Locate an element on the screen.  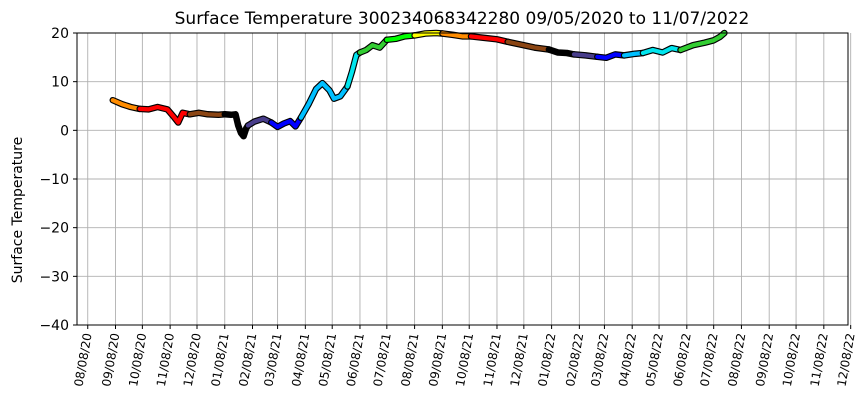
x-tick-label: 07/08/22 is located at coordinates (708, 360).